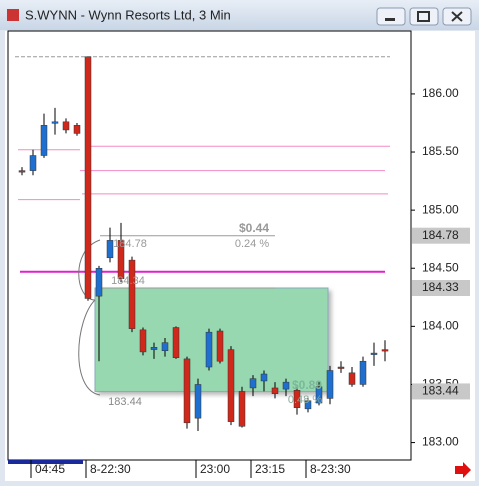  I want to click on y-tick-label: 185.50, so click(440, 151).